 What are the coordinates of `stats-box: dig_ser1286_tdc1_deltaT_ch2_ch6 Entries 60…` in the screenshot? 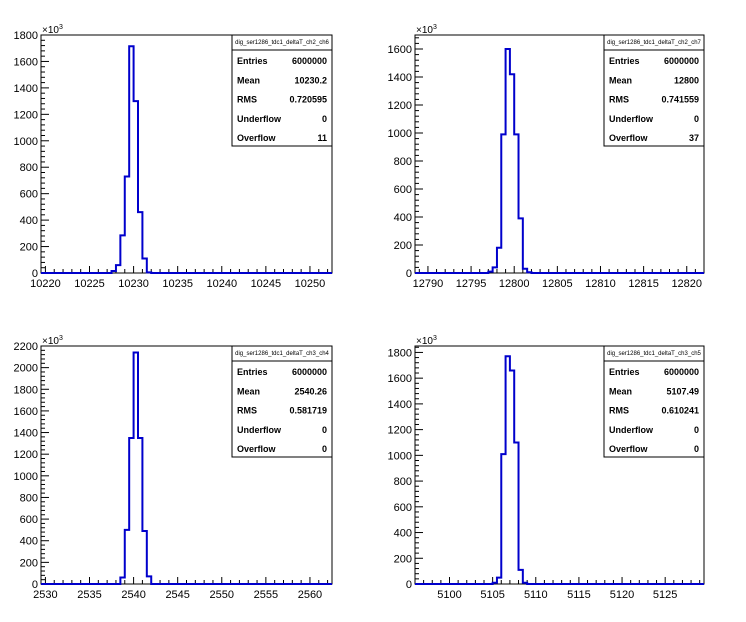 It's located at (282, 90).